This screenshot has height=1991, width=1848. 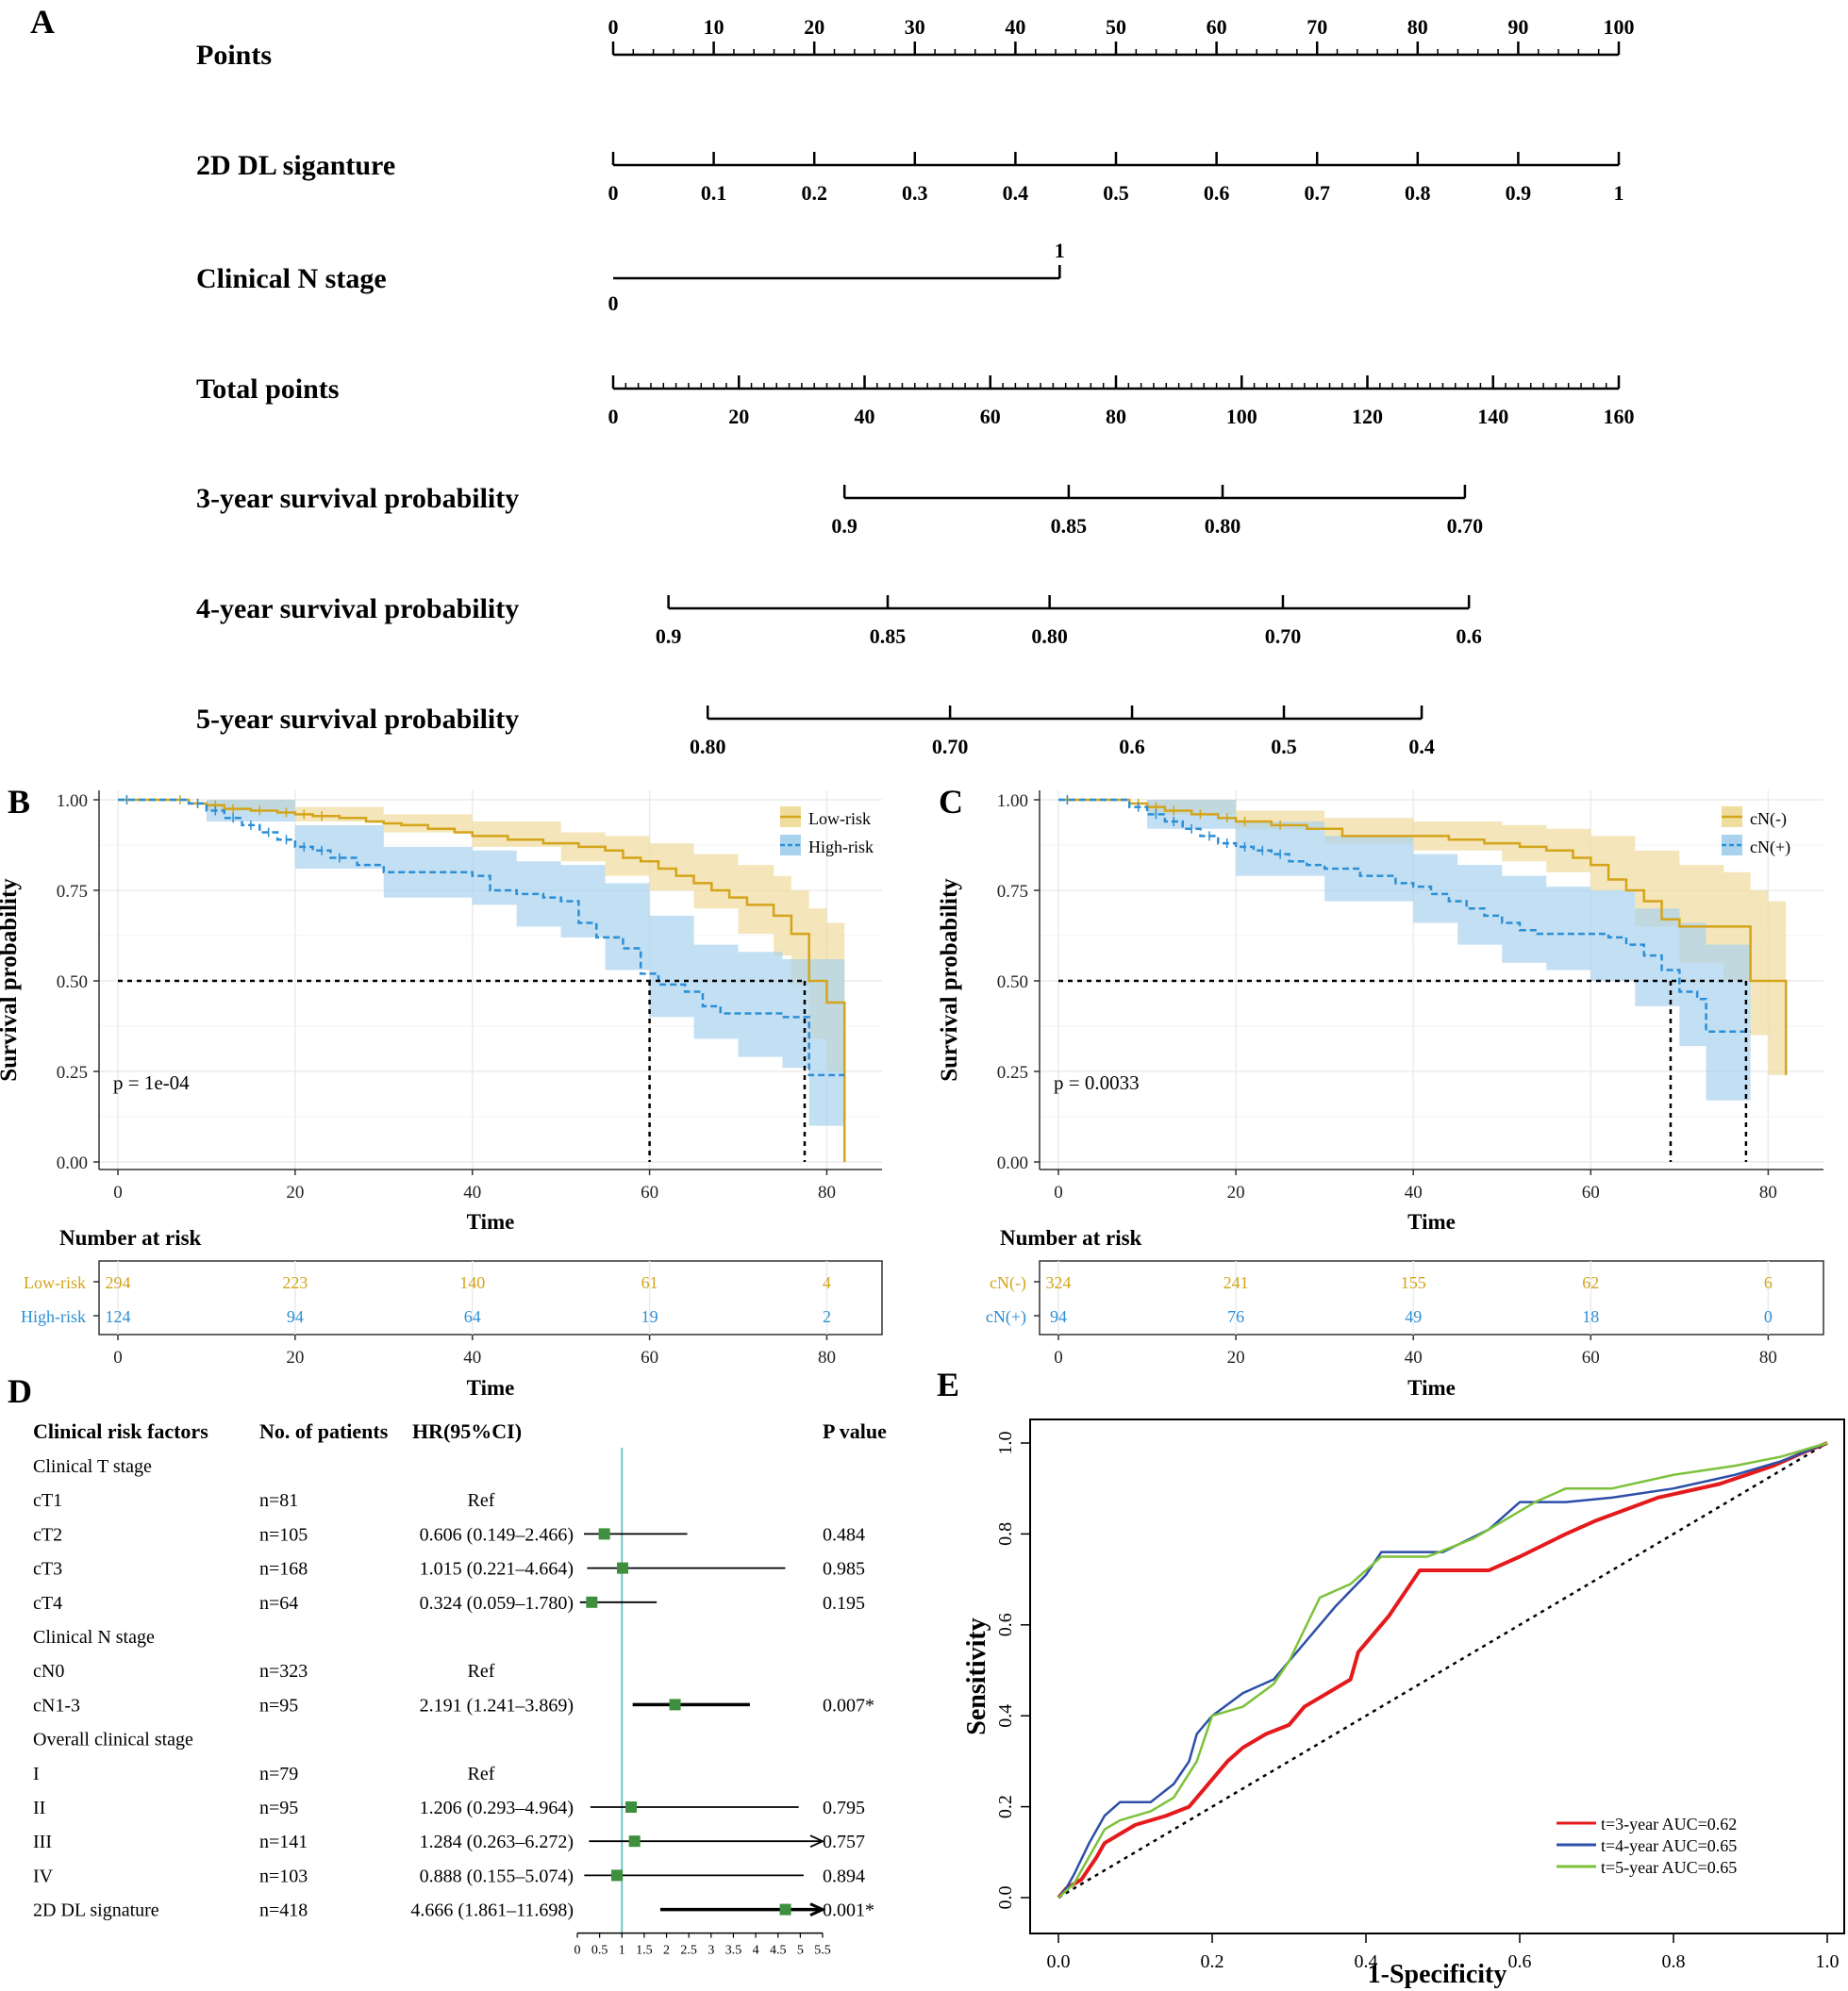 What do you see at coordinates (113, 1740) in the screenshot?
I see `forest-row-label: Overall clinical stage` at bounding box center [113, 1740].